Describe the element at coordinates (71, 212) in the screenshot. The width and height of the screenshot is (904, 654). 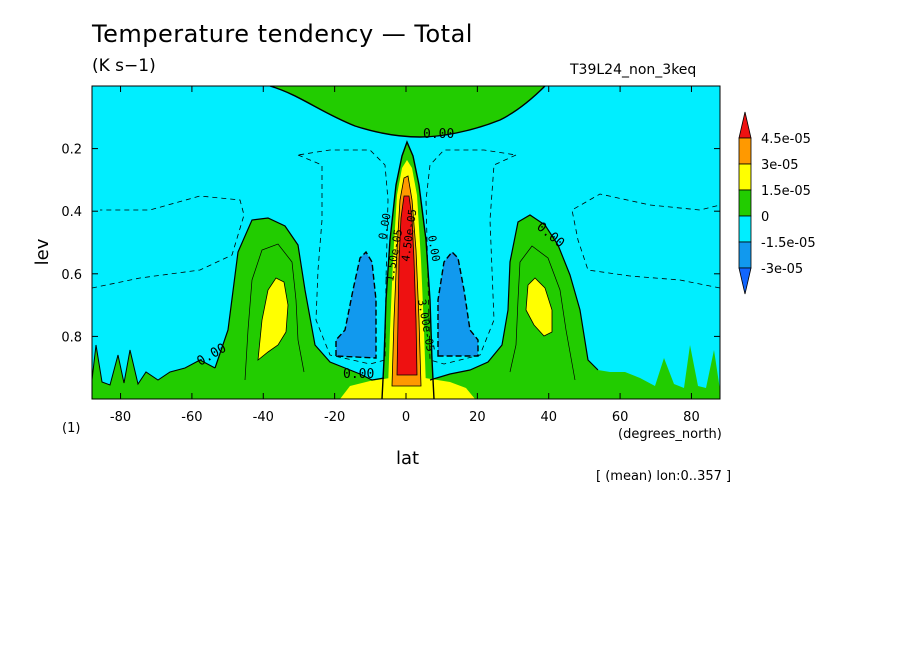
I see `y-tick-label: 0.4` at that location.